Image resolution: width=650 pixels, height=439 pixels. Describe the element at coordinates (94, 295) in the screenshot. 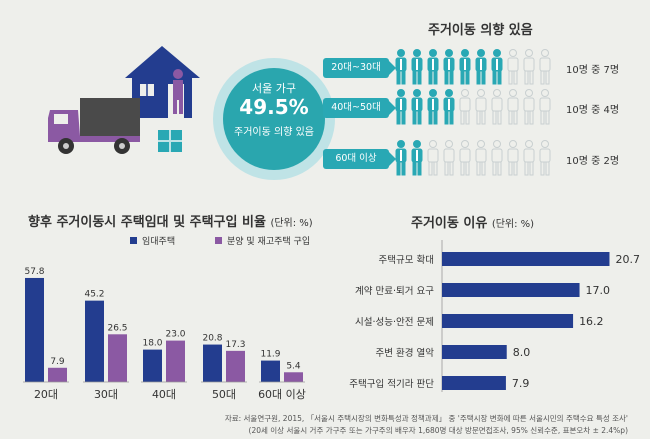

I see `bar-value-label: 45.2` at that location.